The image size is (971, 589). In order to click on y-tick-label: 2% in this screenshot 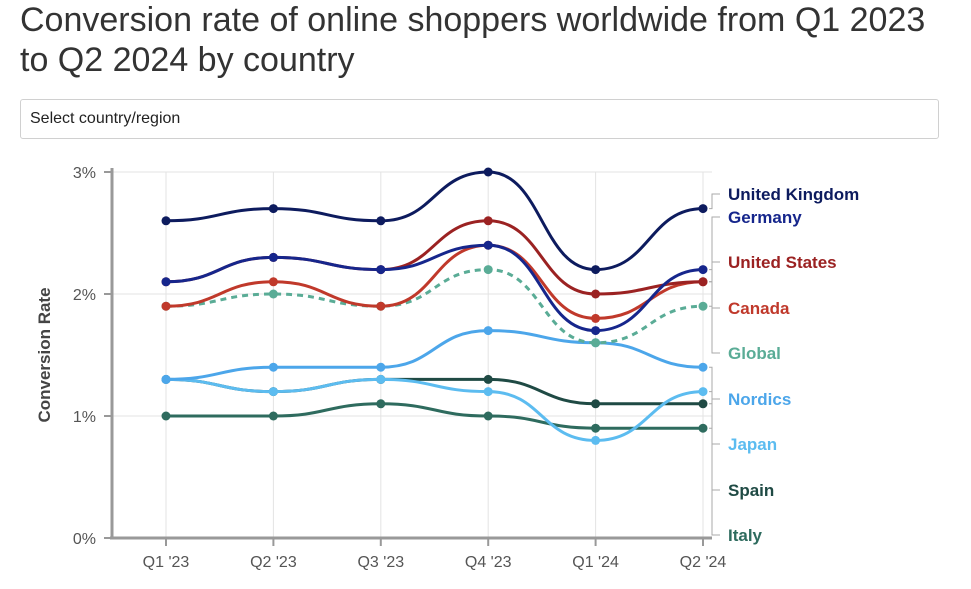, I will do `click(84, 295)`.